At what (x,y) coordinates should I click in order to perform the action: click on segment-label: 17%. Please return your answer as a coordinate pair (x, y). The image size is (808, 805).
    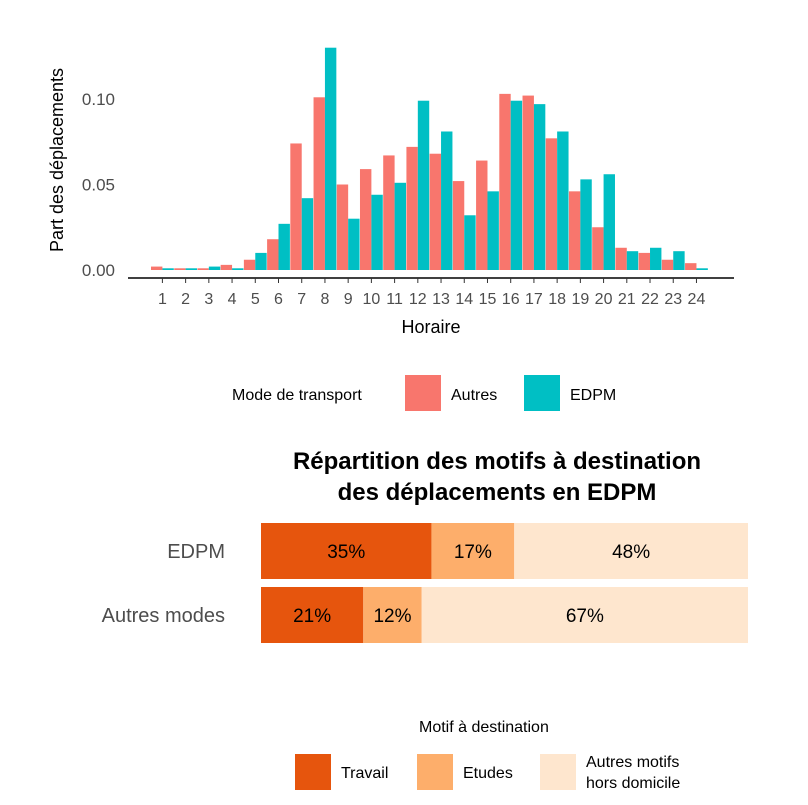
    Looking at the image, I should click on (473, 552).